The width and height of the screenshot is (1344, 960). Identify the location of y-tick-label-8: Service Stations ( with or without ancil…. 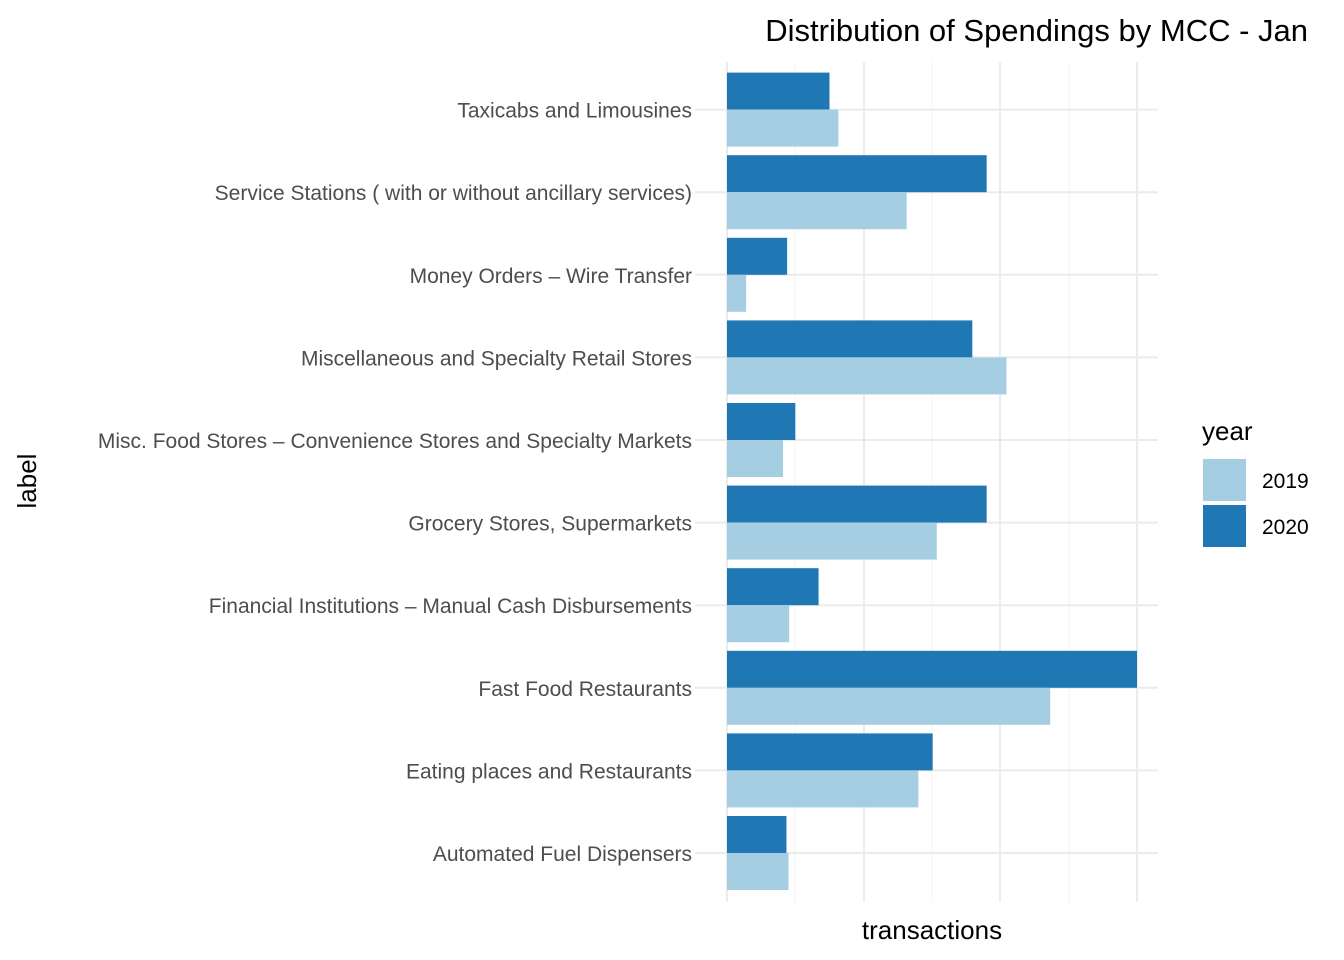
(453, 193).